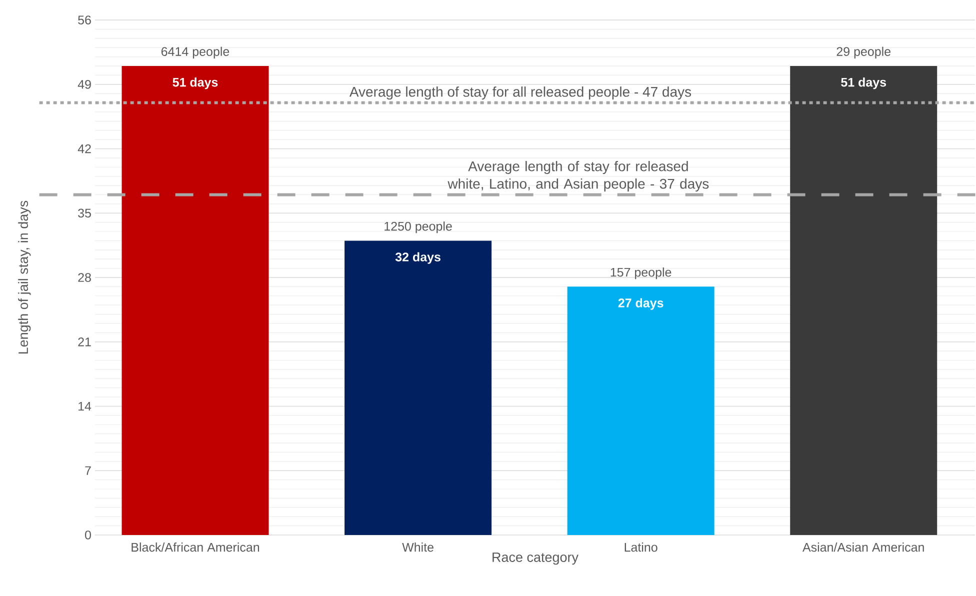 The width and height of the screenshot is (976, 596). I want to click on y-tick-label: 21, so click(84, 342).